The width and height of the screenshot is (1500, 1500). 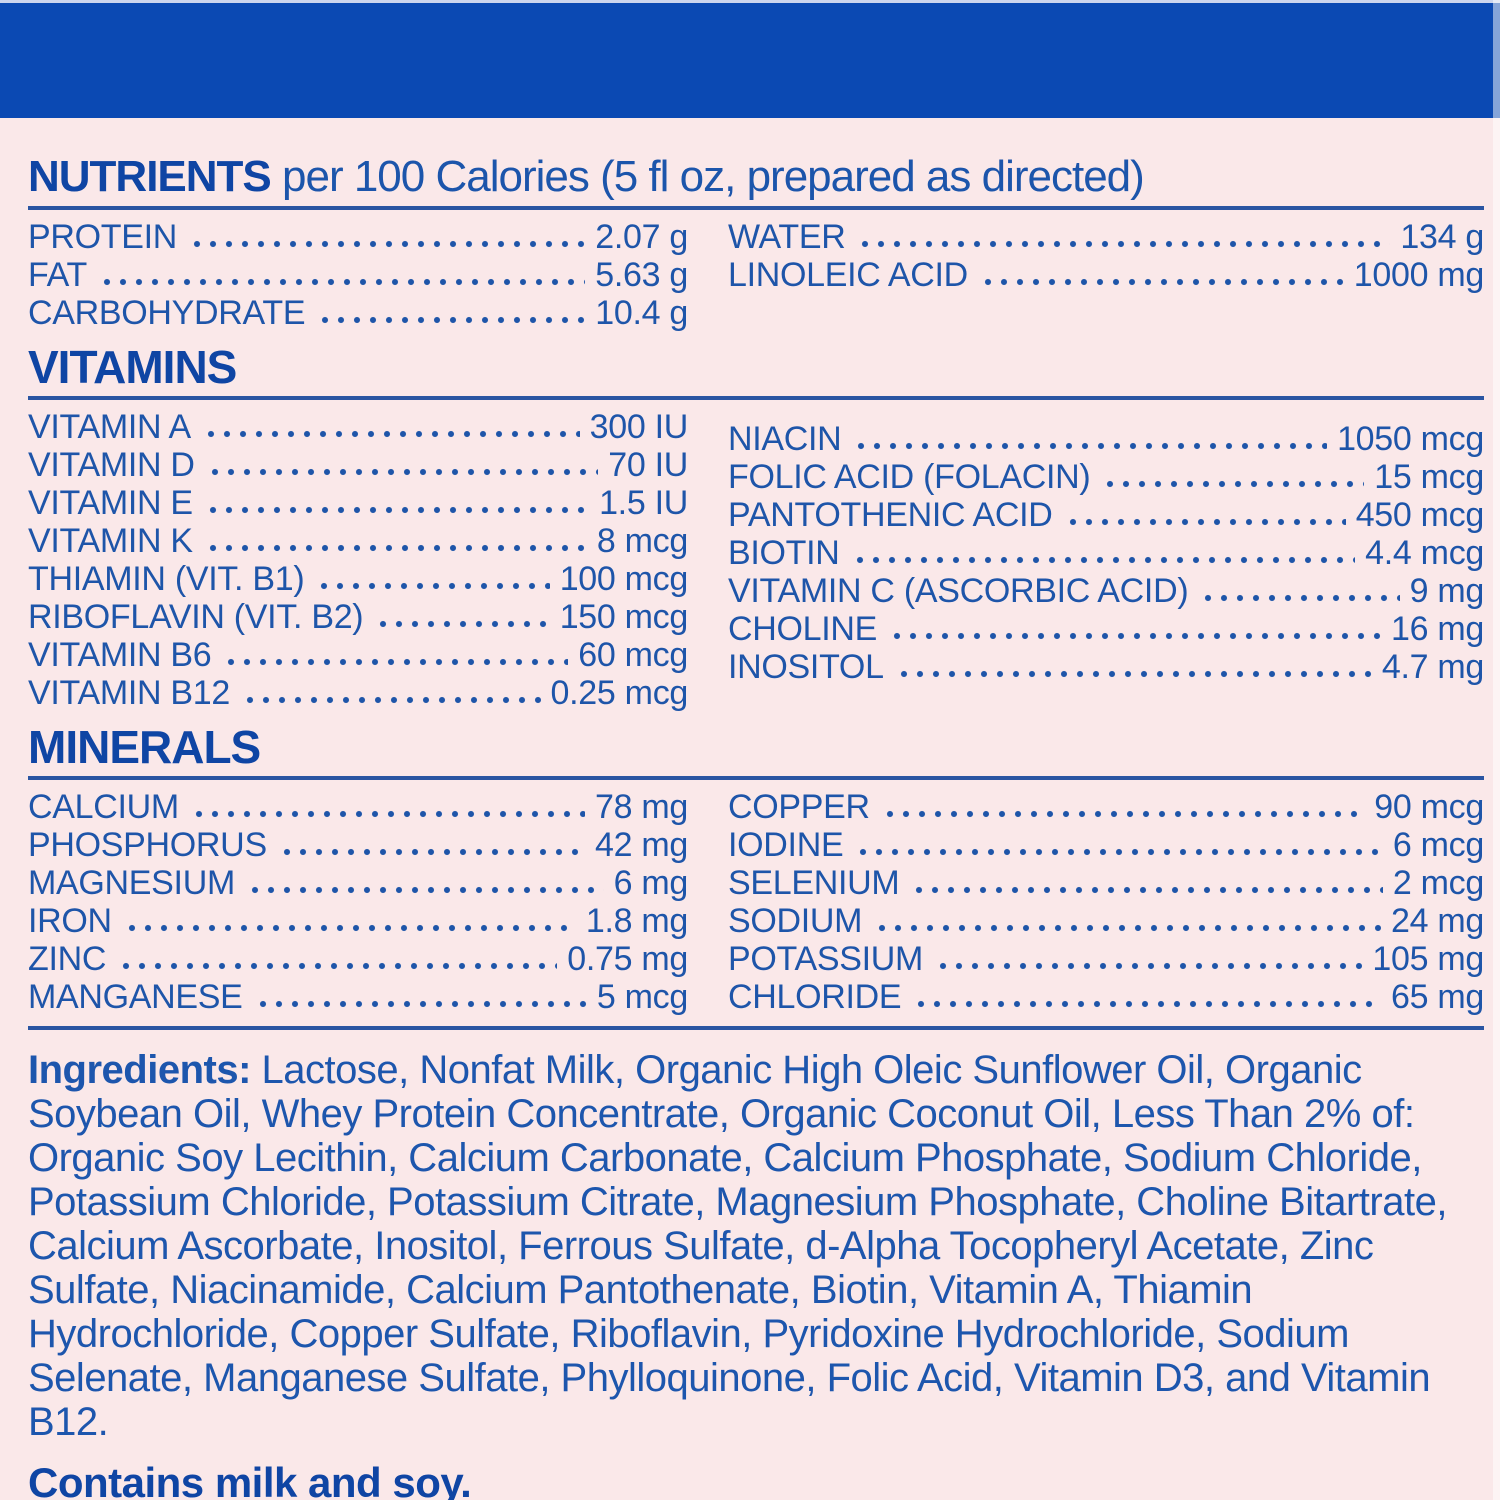 What do you see at coordinates (815, 996) in the screenshot?
I see `nutrient-label: CHLORIDE` at bounding box center [815, 996].